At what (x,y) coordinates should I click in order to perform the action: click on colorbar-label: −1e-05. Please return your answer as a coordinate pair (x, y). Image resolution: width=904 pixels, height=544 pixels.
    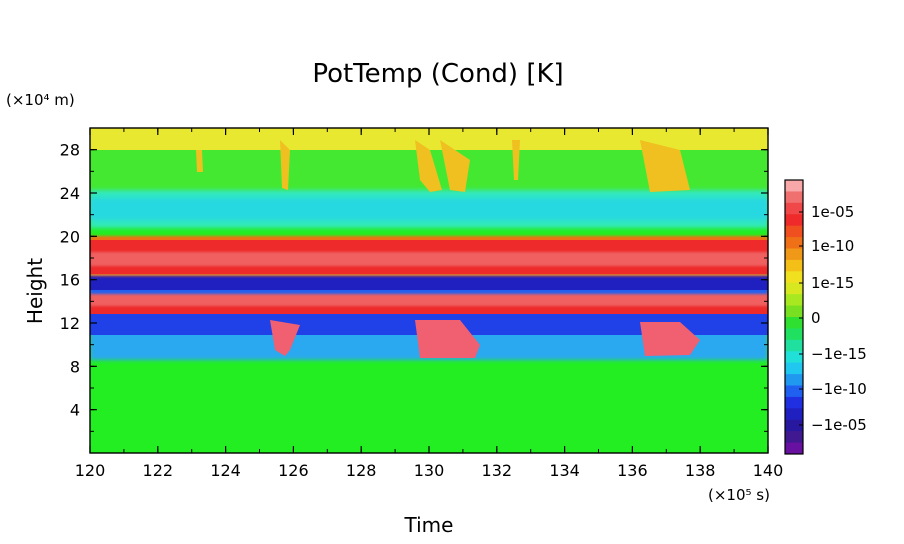
    Looking at the image, I should click on (839, 425).